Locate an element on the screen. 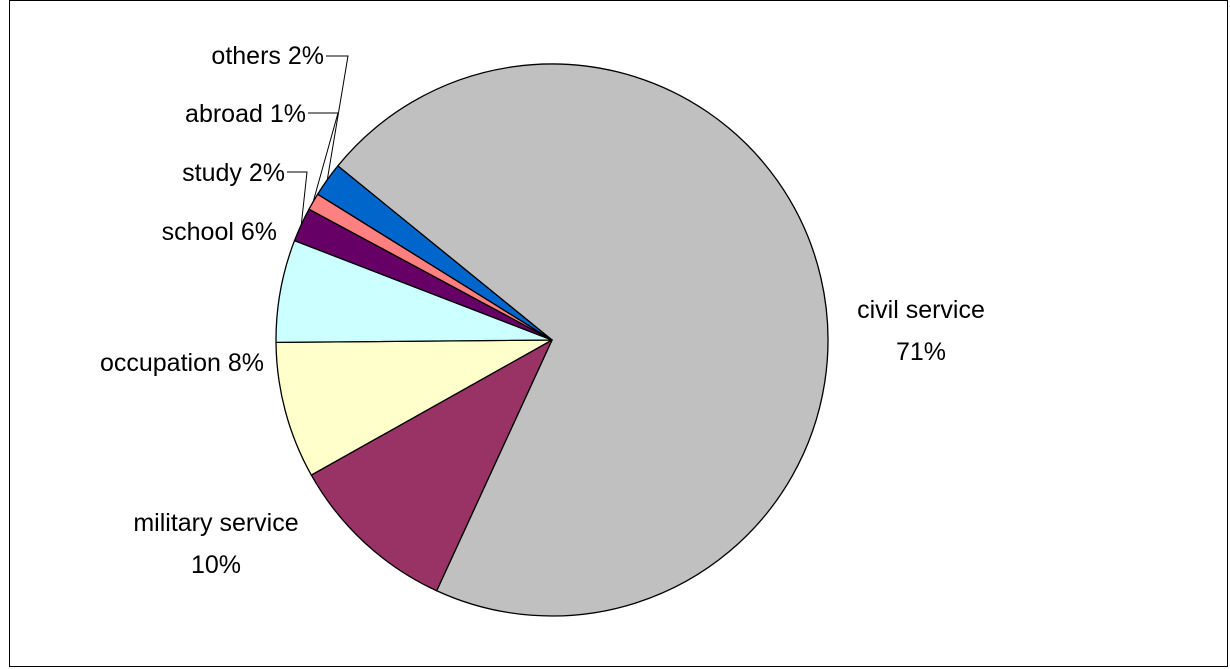 The height and width of the screenshot is (669, 1230). leader-others is located at coordinates (337, 117).